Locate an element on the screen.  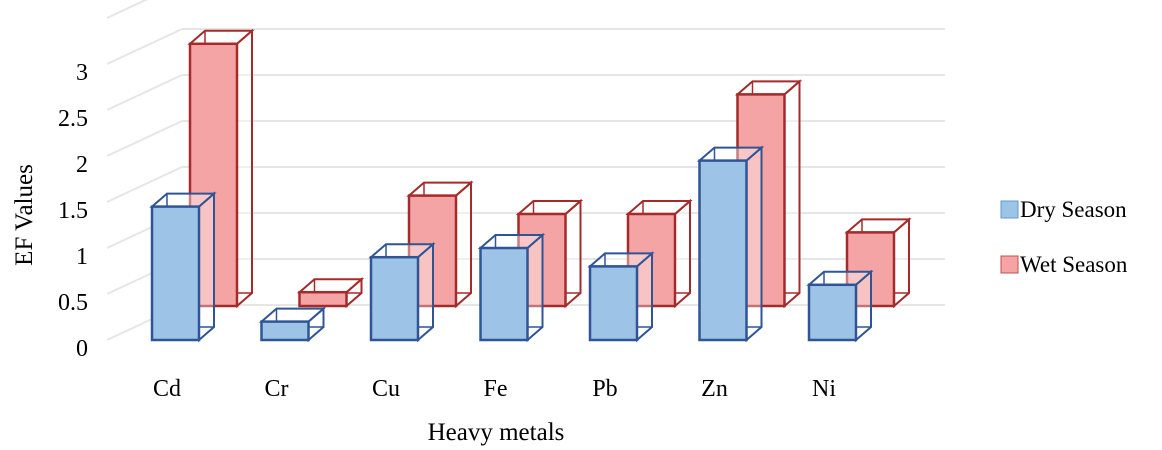
x-tick-label: Zn is located at coordinates (714, 389).